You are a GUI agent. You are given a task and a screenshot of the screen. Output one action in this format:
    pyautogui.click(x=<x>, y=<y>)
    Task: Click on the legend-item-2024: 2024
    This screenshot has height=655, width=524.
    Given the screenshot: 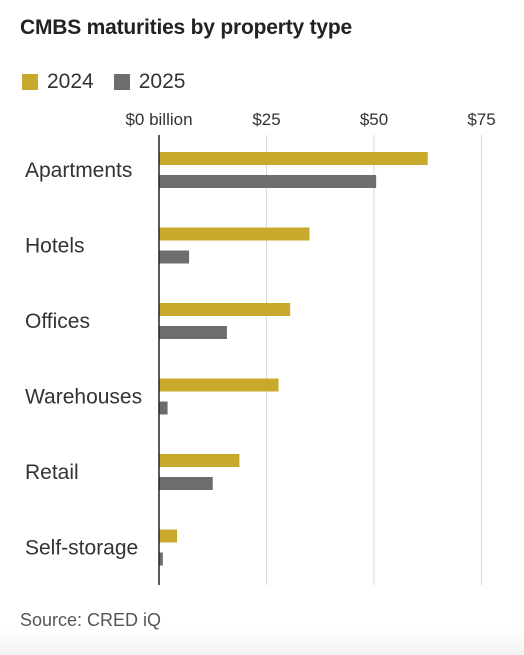 What is the action you would take?
    pyautogui.click(x=58, y=82)
    